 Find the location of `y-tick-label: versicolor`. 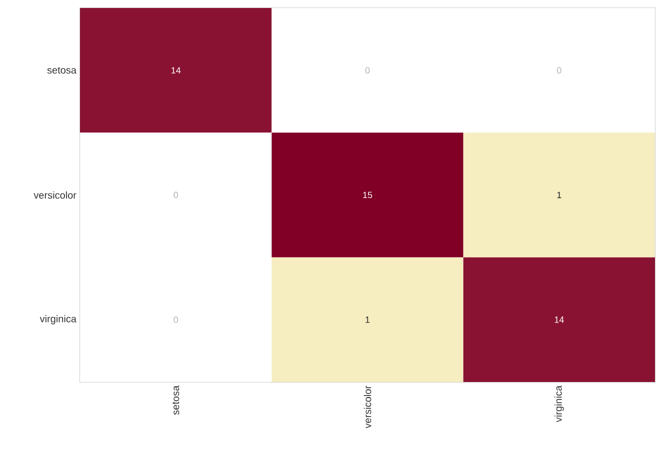

y-tick-label: versicolor is located at coordinates (55, 195).